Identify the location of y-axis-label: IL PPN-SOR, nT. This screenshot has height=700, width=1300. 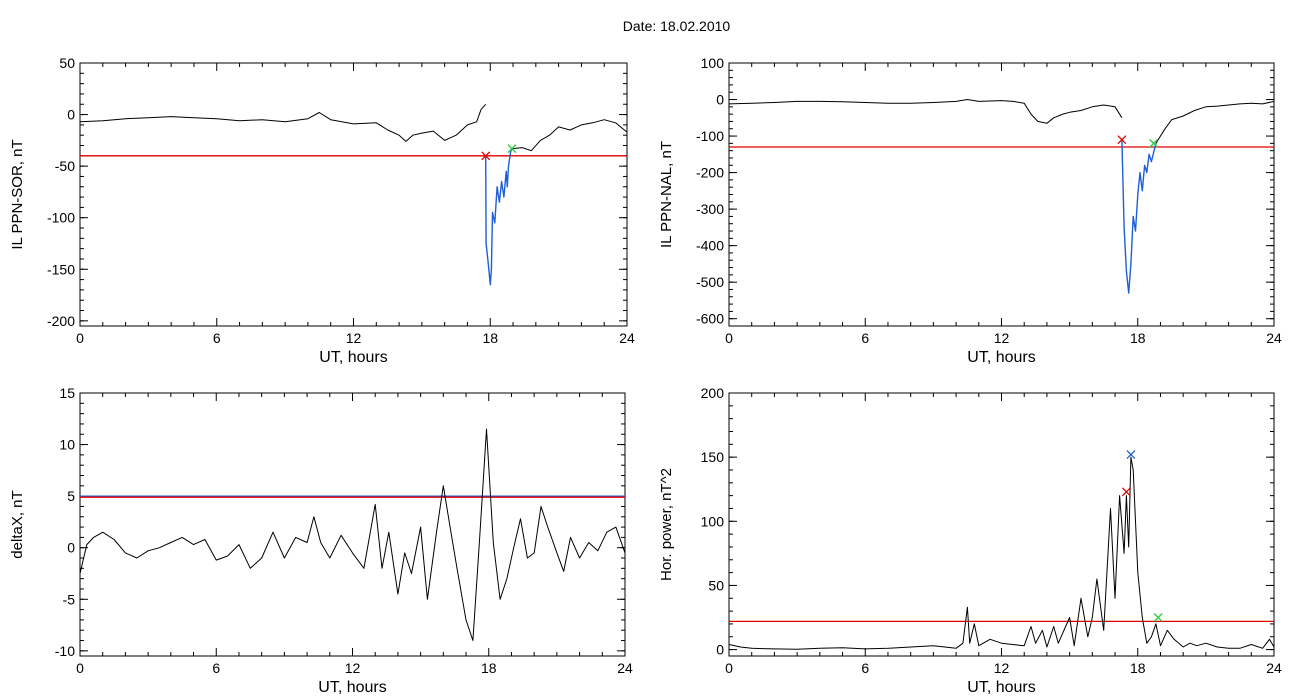
(17, 194).